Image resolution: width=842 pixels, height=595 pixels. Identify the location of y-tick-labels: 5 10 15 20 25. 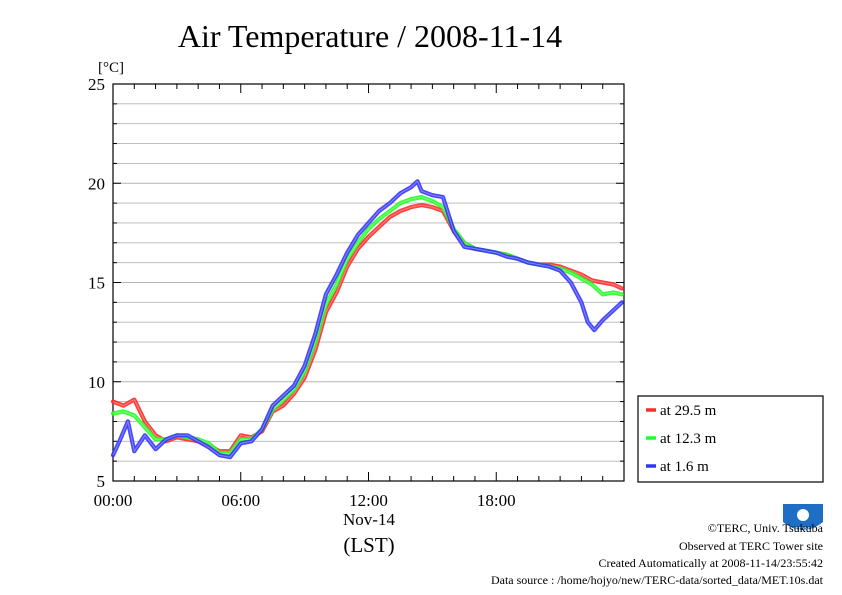
(96, 283).